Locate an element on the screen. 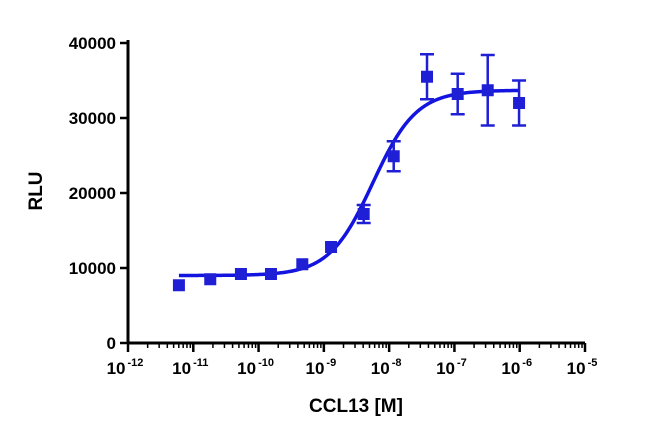 This screenshot has height=437, width=650. y-tick-label-2: 20000 is located at coordinates (92, 193).